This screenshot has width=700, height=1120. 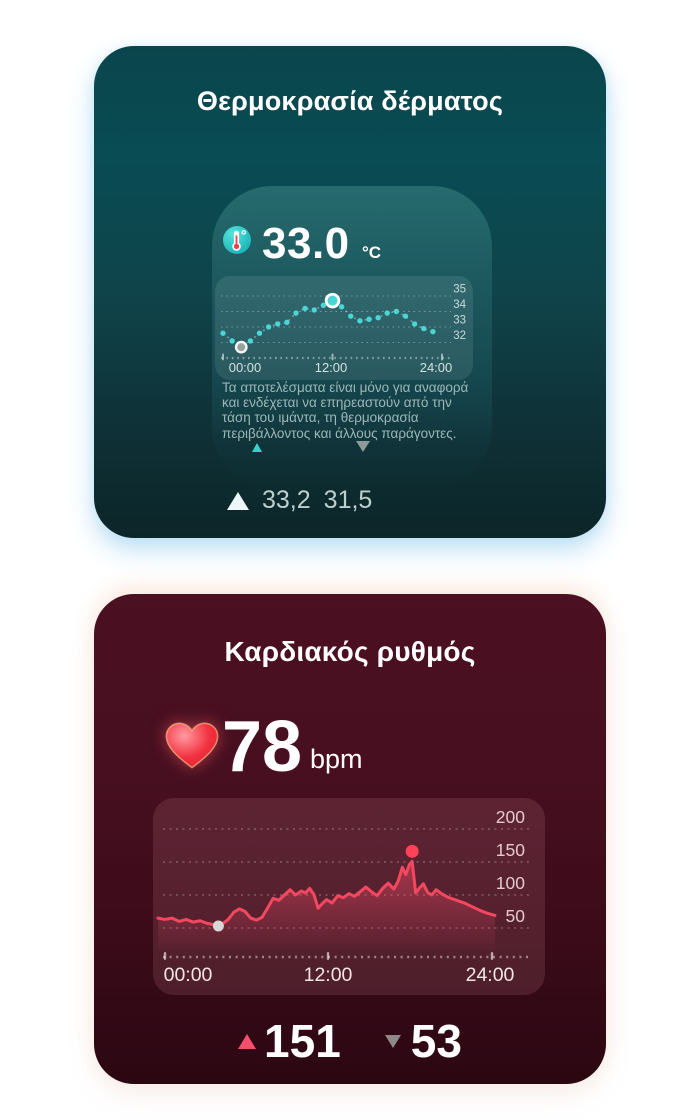 What do you see at coordinates (459, 305) in the screenshot?
I see `svg-text: 34` at bounding box center [459, 305].